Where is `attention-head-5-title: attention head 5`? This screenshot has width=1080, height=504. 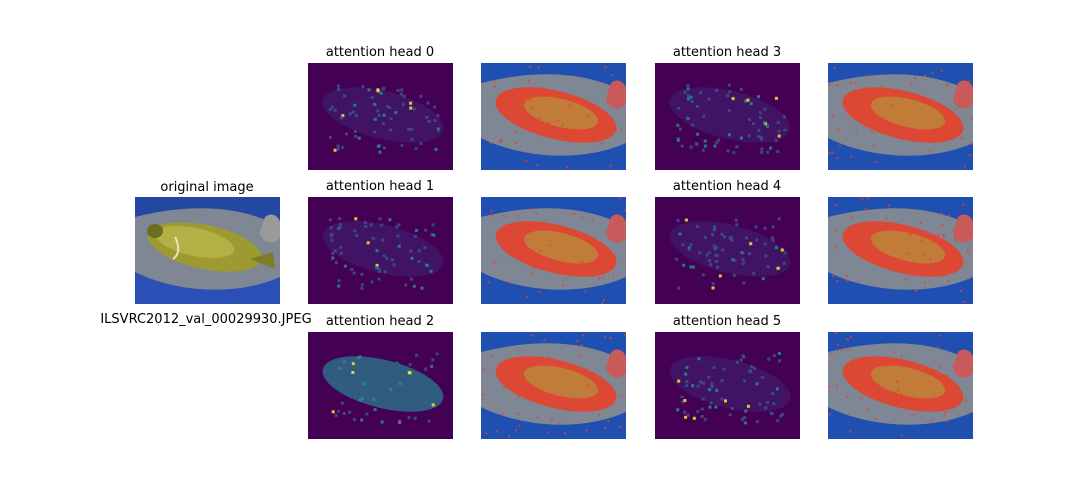 attention-head-5-title: attention head 5 is located at coordinates (727, 321).